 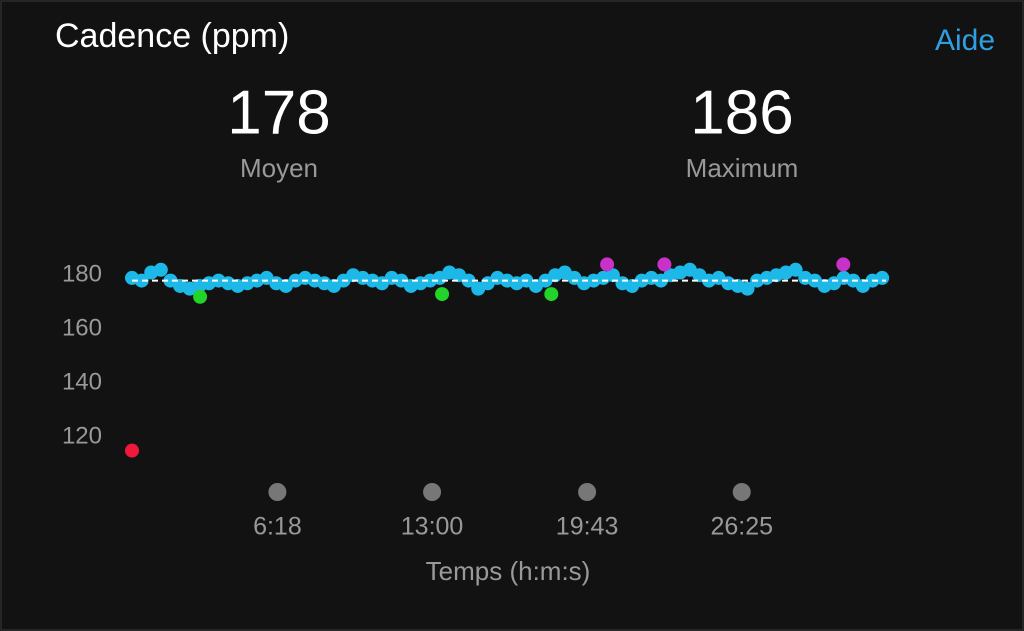 What do you see at coordinates (742, 168) in the screenshot?
I see `stat-label: Maximum` at bounding box center [742, 168].